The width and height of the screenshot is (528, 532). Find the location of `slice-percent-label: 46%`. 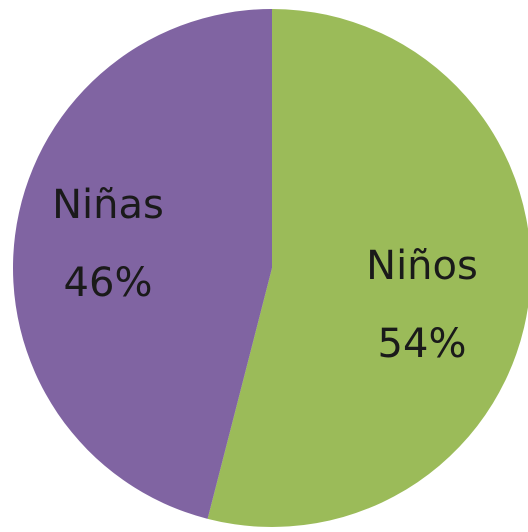

slice-percent-label: 46% is located at coordinates (108, 283).